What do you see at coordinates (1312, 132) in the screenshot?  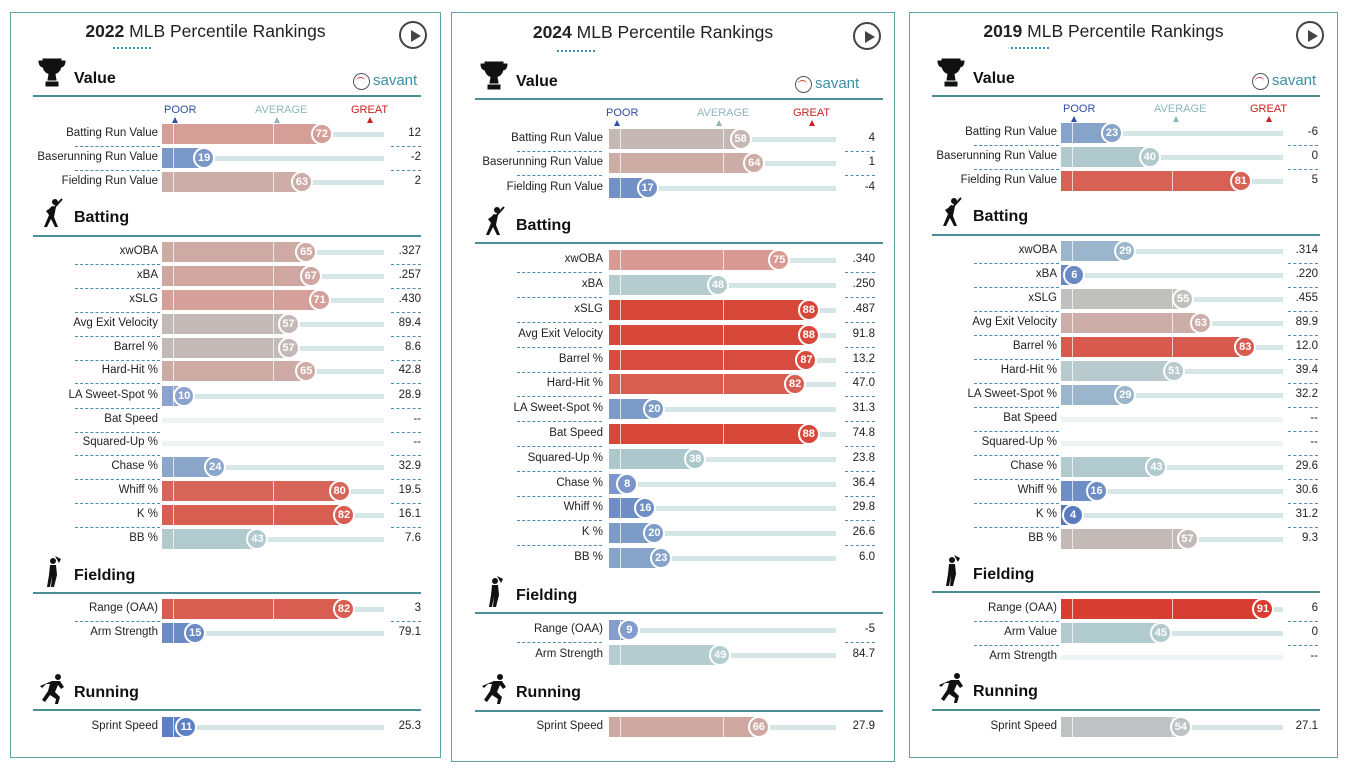 I see `metric-value: -6` at bounding box center [1312, 132].